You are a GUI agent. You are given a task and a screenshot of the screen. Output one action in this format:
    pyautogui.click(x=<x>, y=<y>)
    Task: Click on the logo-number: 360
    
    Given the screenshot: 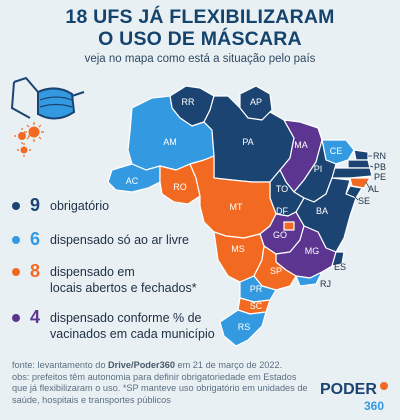 What is the action you would take?
    pyautogui.click(x=374, y=406)
    